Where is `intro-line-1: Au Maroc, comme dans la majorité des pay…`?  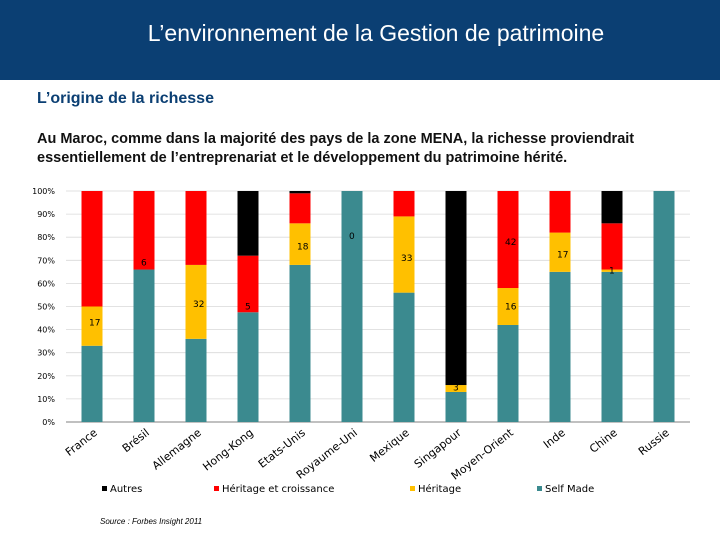
intro-line-1: Au Maroc, comme dans la majorité des pay… is located at coordinates (336, 139).